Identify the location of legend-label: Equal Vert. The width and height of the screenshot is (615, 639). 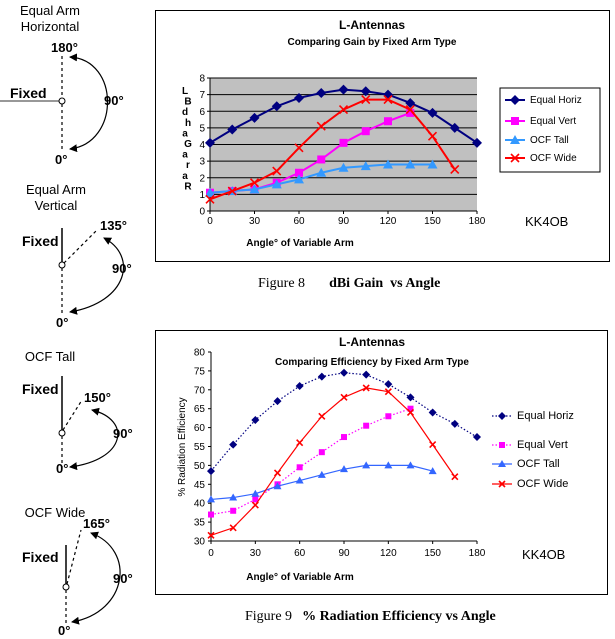
(542, 445).